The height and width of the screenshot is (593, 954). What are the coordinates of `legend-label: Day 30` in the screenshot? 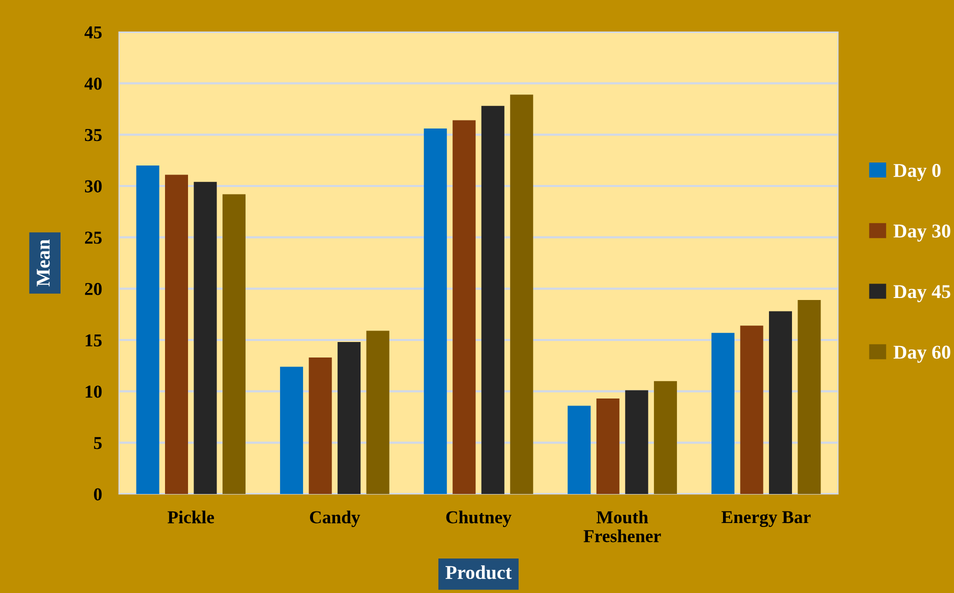 It's located at (922, 233).